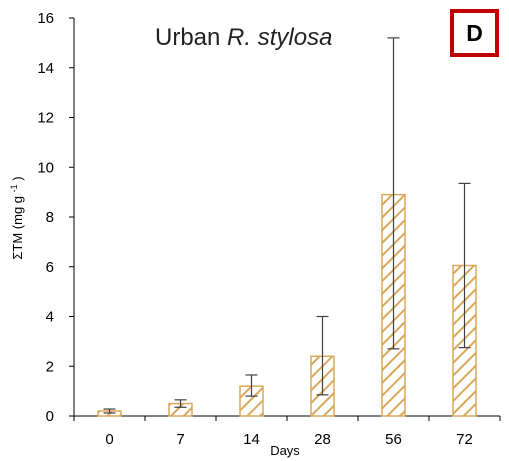 Image resolution: width=509 pixels, height=461 pixels. I want to click on x-axis-label: Days, so click(285, 450).